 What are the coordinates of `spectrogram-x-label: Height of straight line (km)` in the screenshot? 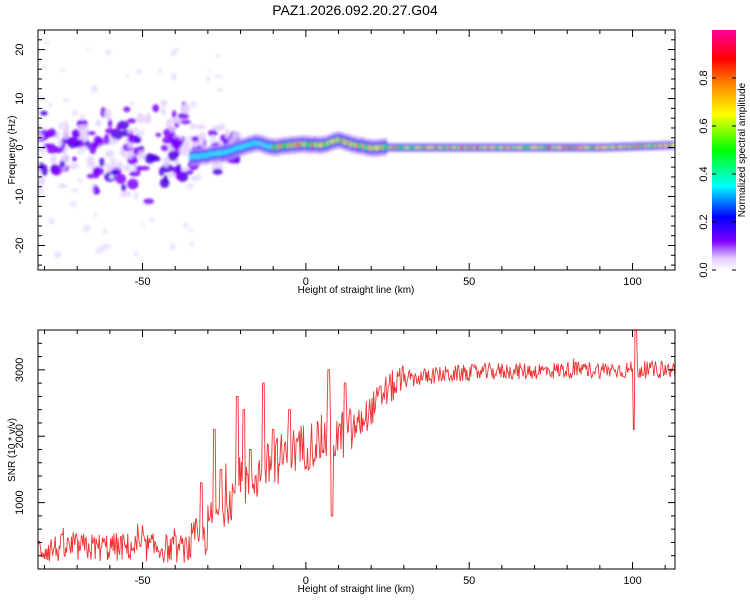 It's located at (356, 290).